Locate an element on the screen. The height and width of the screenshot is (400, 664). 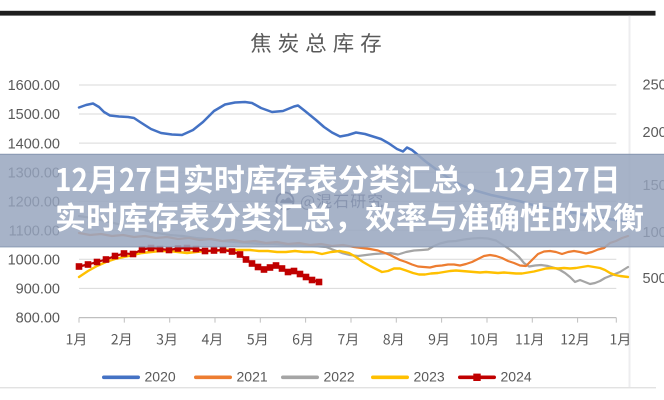
svg-text: 2020 is located at coordinates (160, 377).